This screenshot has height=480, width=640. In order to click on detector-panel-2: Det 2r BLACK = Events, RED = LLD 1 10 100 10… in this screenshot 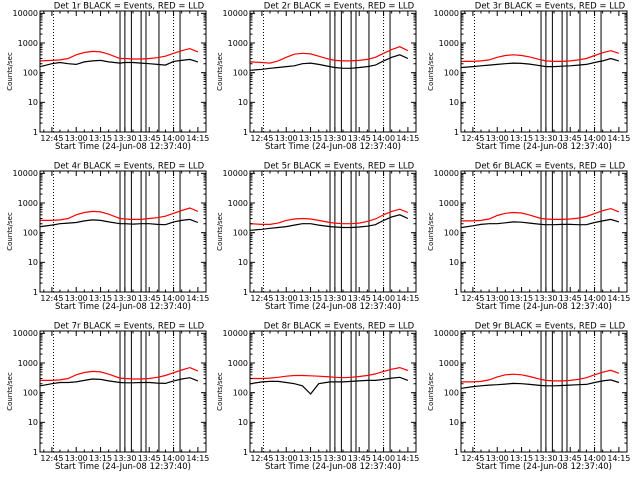, I will do `click(317, 77)`.